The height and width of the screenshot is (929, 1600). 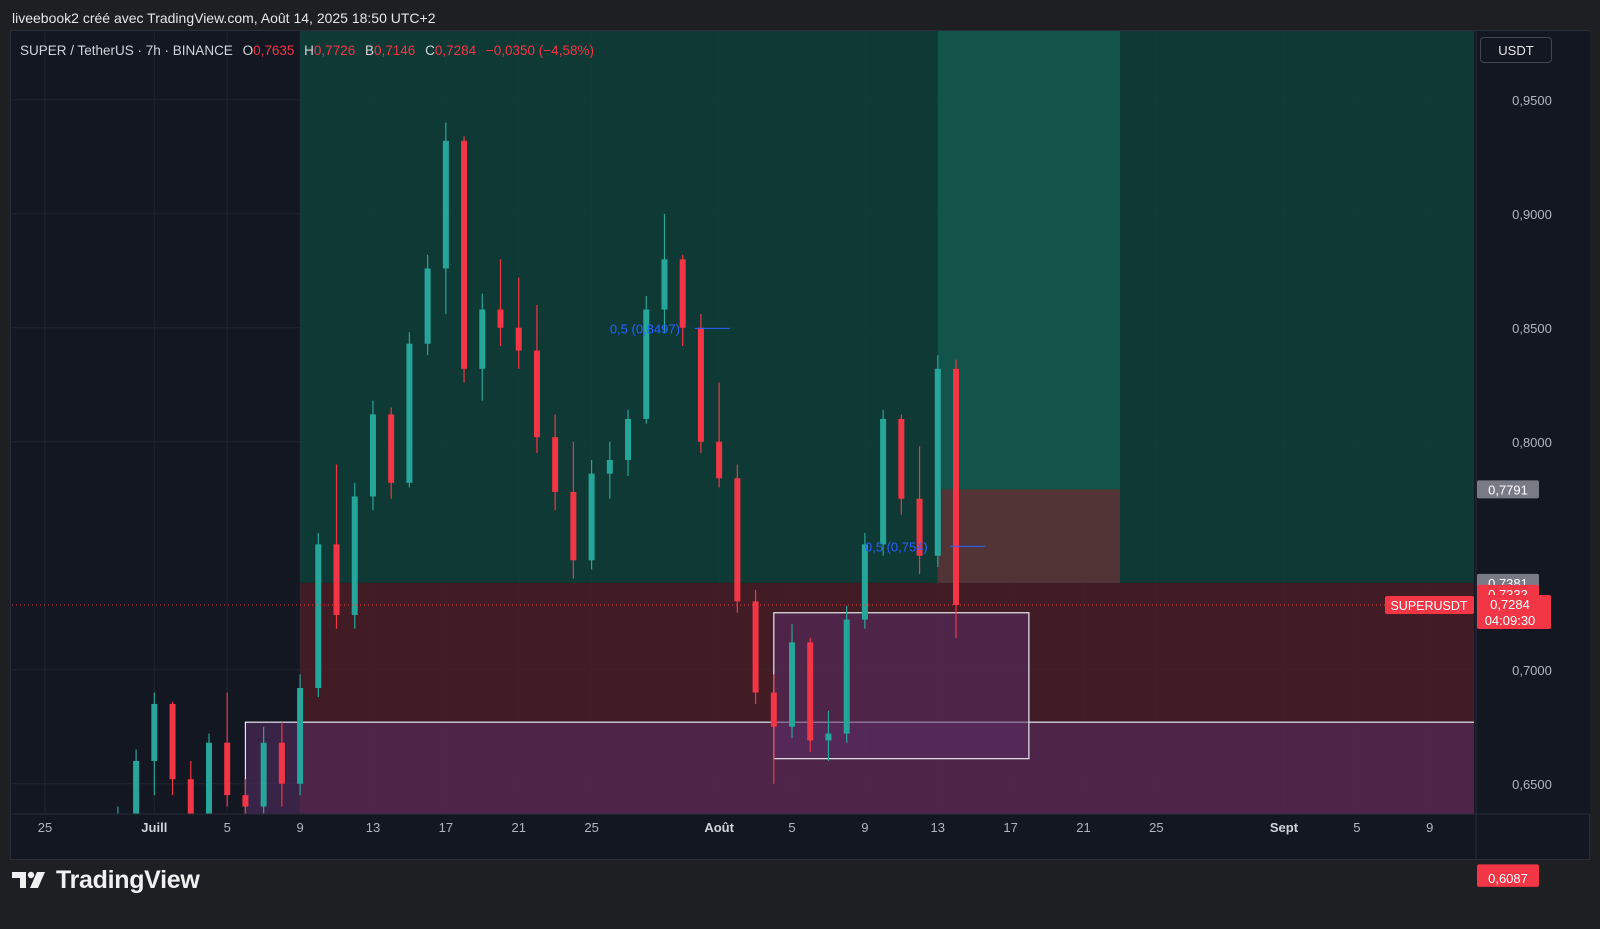 I want to click on high-value: 0,7726, so click(x=334, y=50).